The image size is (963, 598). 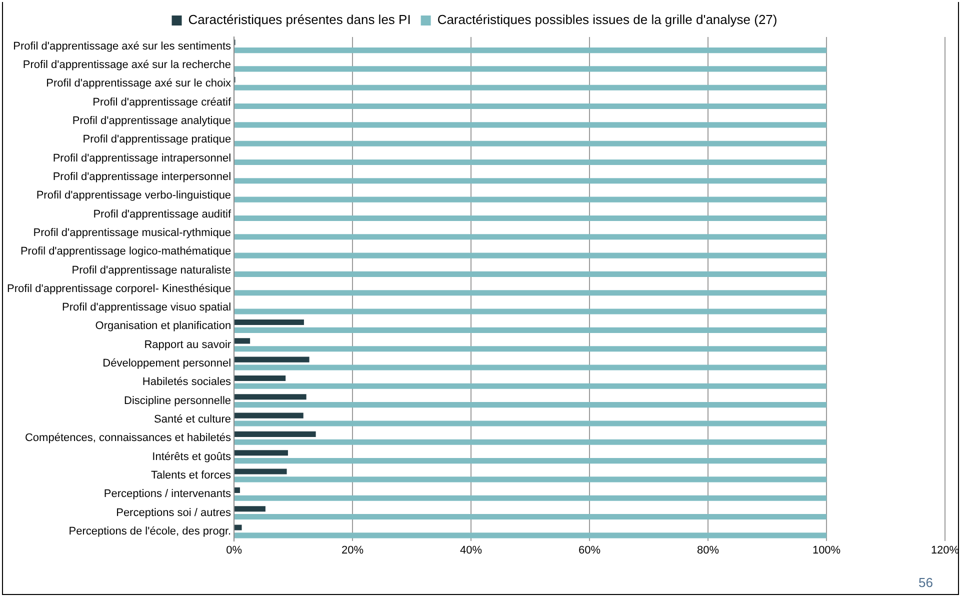 What do you see at coordinates (925, 582) in the screenshot?
I see `text: 56` at bounding box center [925, 582].